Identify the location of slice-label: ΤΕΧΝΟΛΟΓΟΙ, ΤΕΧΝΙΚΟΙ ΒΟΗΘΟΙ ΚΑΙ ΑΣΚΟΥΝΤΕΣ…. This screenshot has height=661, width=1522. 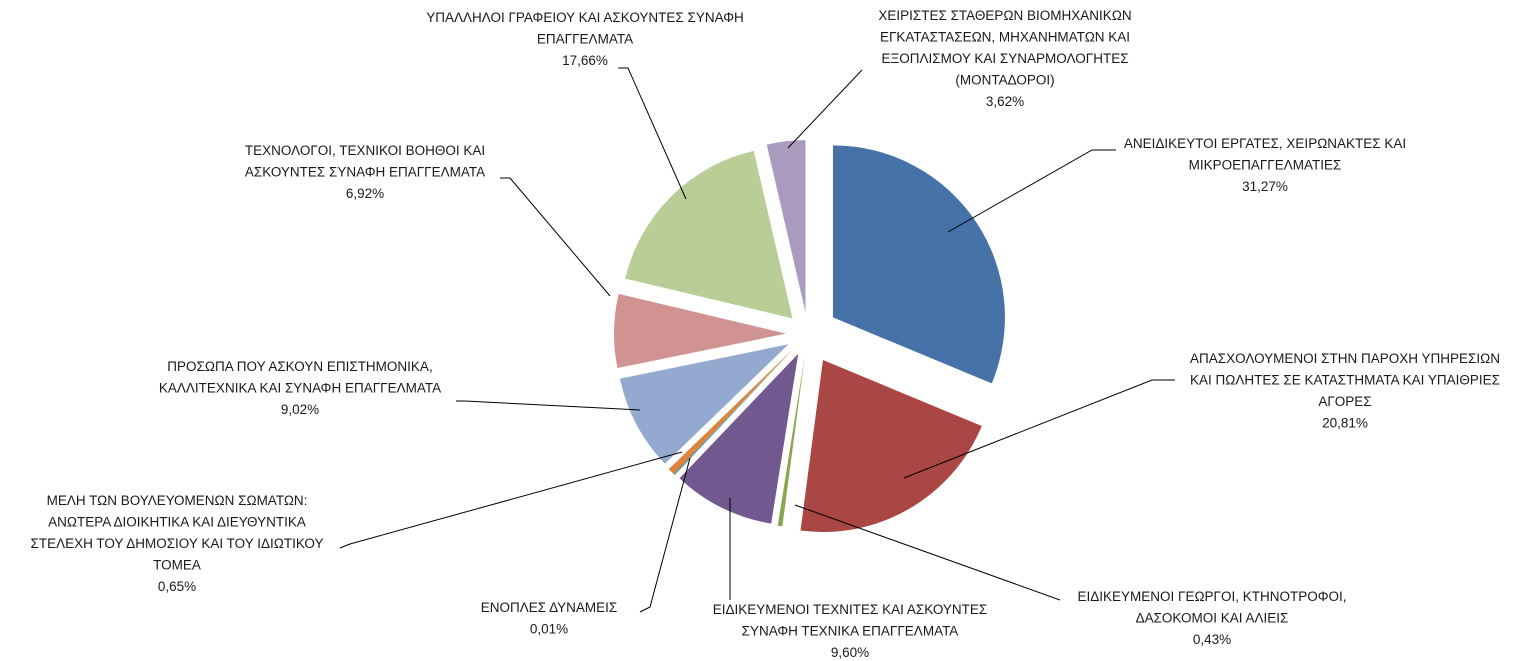
(365, 172).